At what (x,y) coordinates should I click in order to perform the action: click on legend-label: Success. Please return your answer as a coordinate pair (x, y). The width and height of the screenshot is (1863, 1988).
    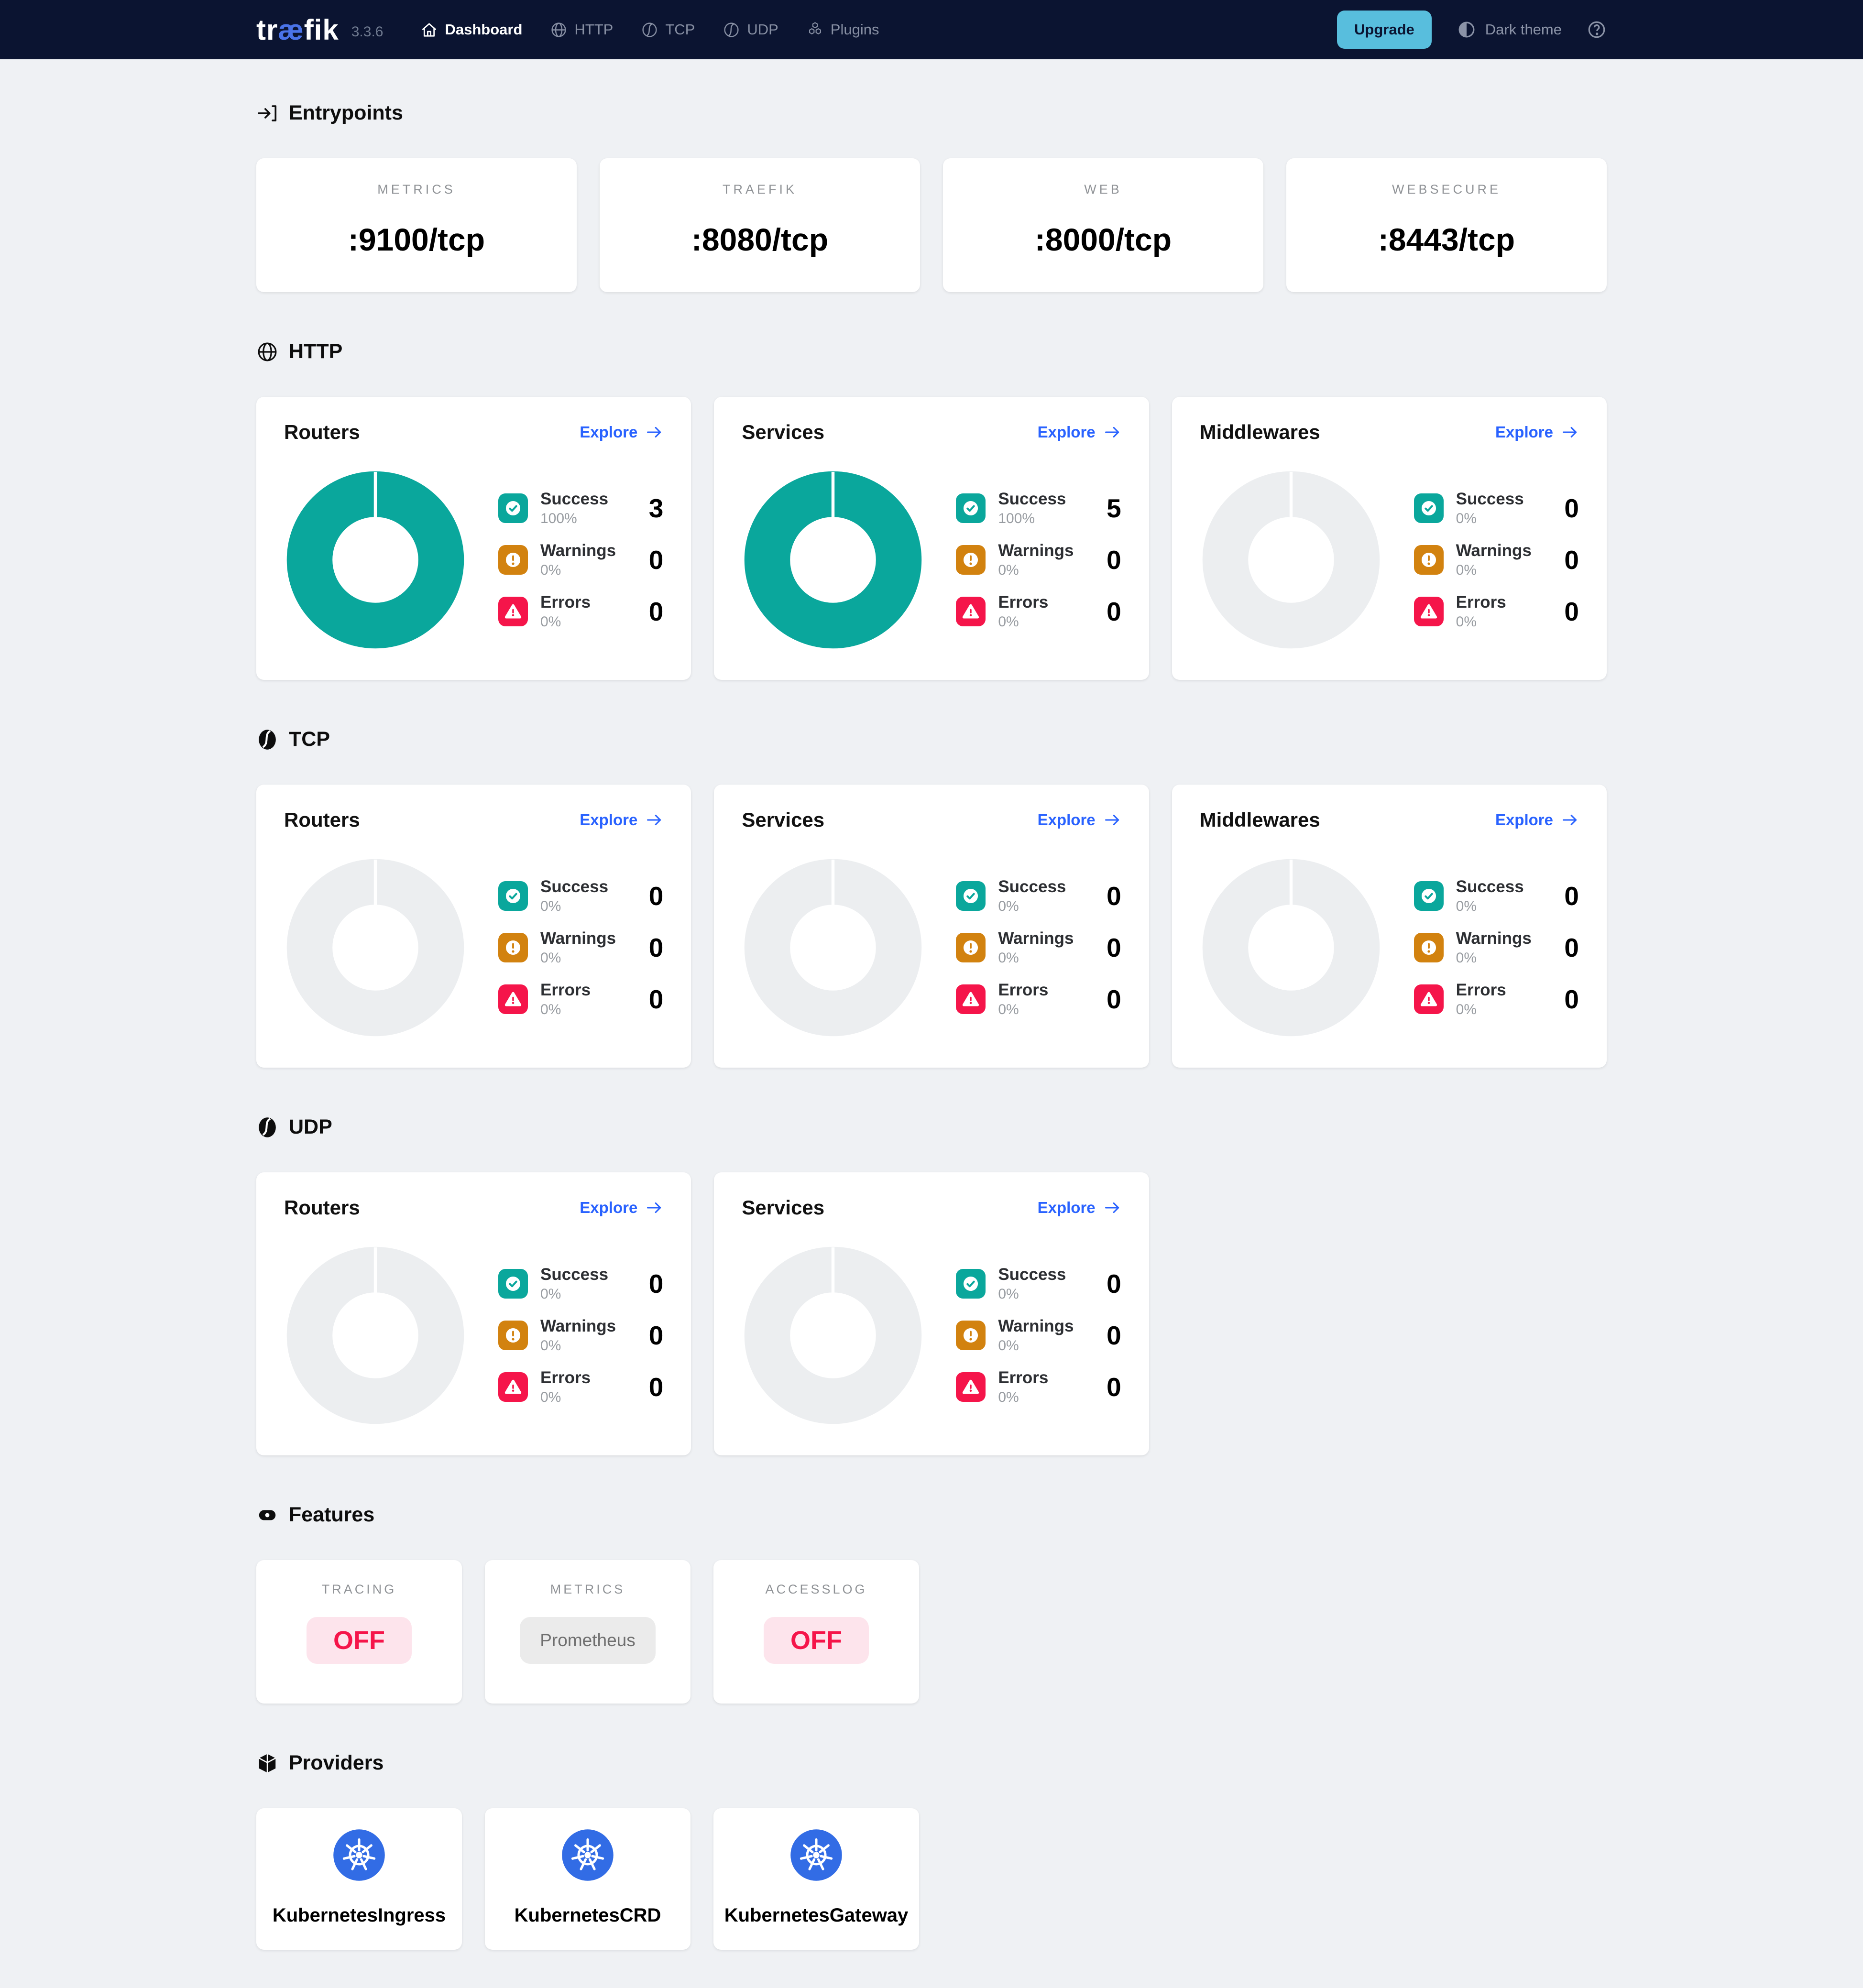
    Looking at the image, I should click on (1032, 499).